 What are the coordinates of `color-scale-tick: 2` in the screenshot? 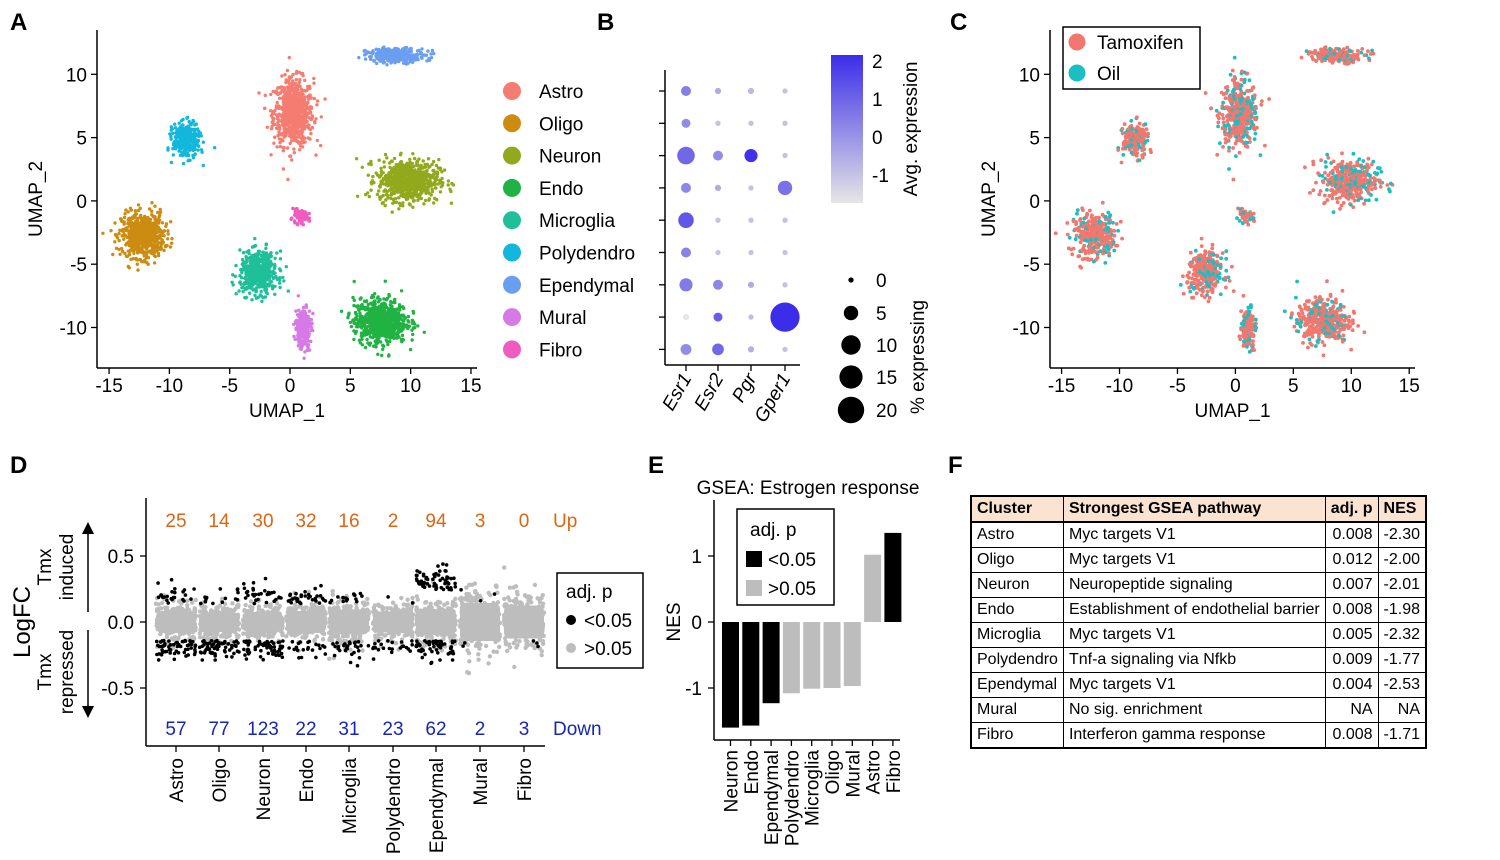 It's located at (877, 62).